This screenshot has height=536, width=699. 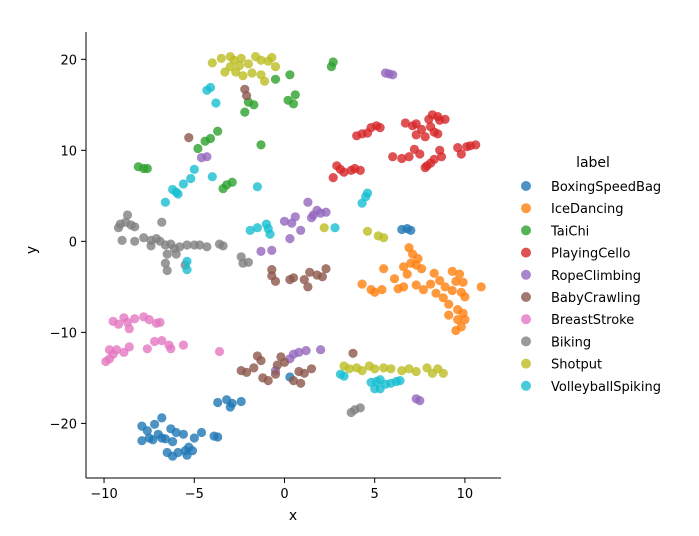 I want to click on legend-title: label, so click(x=593, y=163).